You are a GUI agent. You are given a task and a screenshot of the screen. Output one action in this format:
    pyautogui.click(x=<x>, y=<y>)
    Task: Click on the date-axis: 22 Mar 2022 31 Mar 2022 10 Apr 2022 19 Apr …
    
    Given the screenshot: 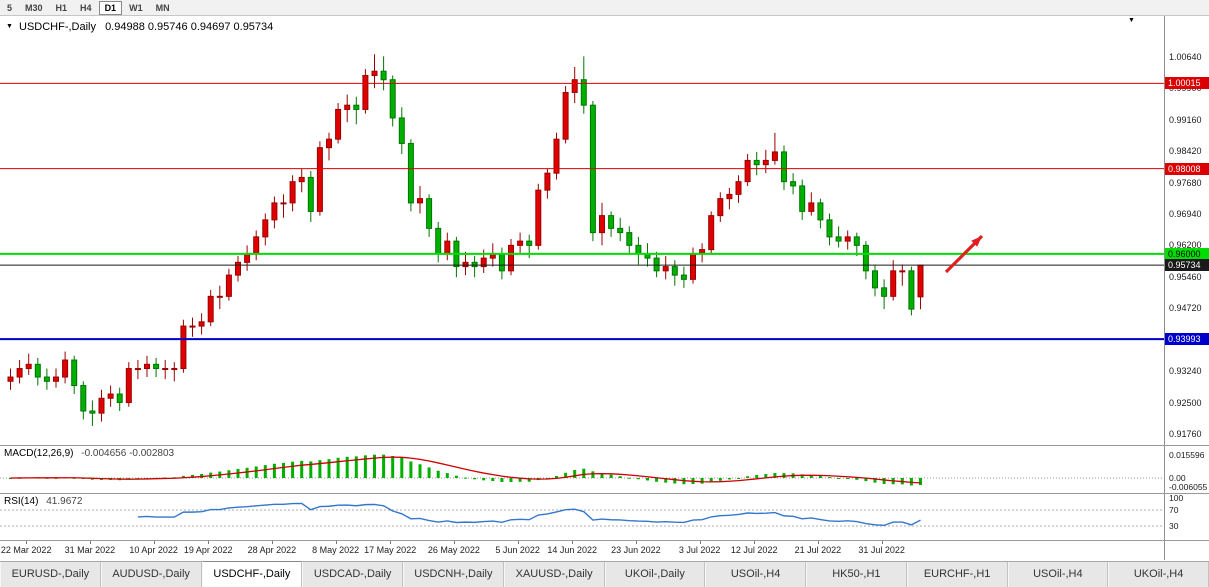 What is the action you would take?
    pyautogui.click(x=582, y=551)
    